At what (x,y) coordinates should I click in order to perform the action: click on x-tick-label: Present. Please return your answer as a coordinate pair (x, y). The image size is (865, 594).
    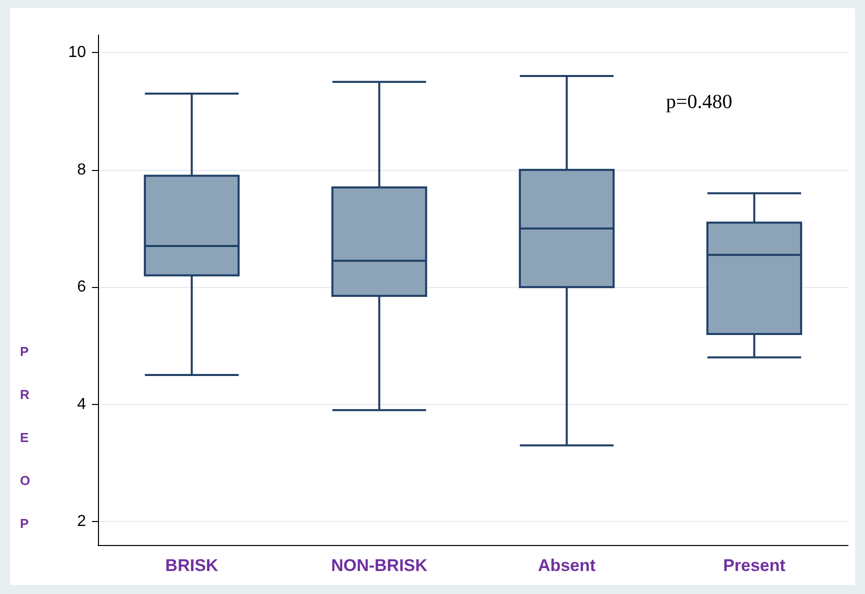
    Looking at the image, I should click on (754, 565).